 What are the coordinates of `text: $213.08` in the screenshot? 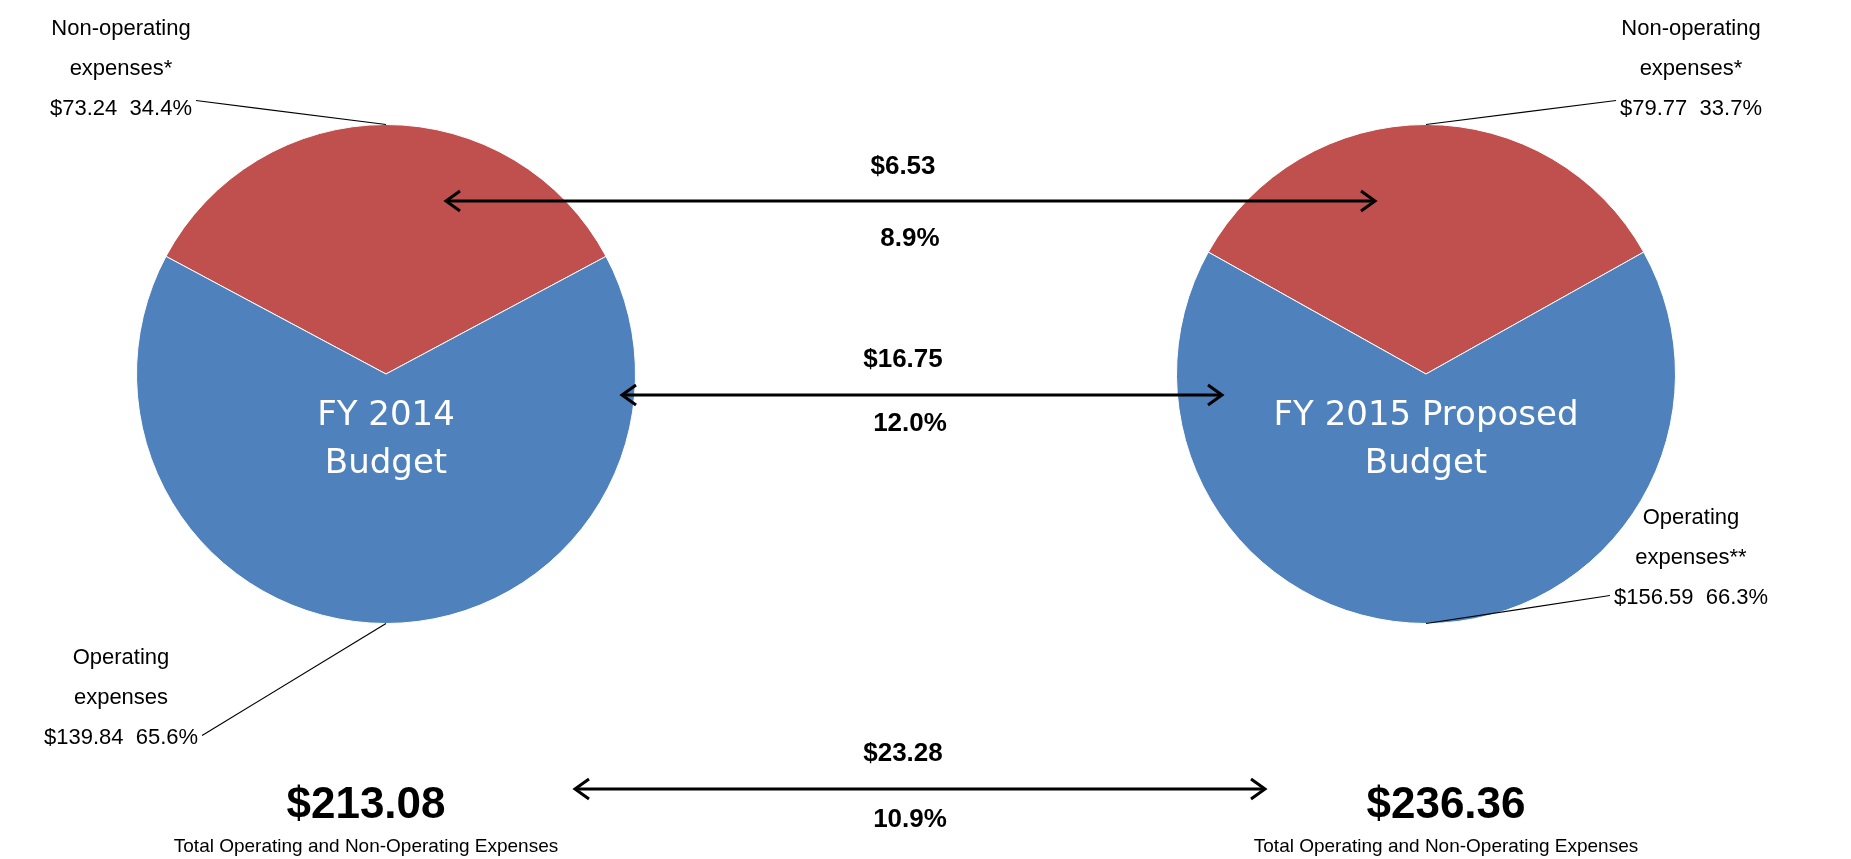 It's located at (366, 802).